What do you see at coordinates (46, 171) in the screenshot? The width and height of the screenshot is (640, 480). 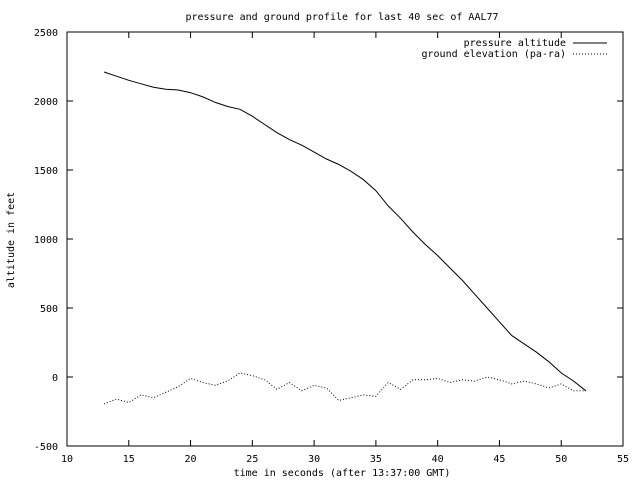 I see `y-tick-label: 1500` at bounding box center [46, 171].